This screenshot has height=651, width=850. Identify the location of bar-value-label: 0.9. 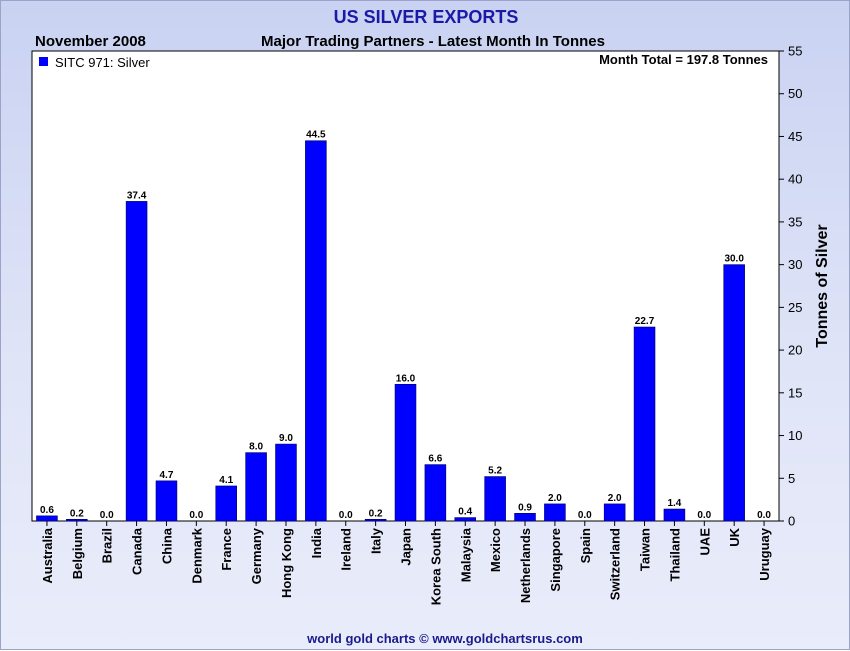
(525, 507).